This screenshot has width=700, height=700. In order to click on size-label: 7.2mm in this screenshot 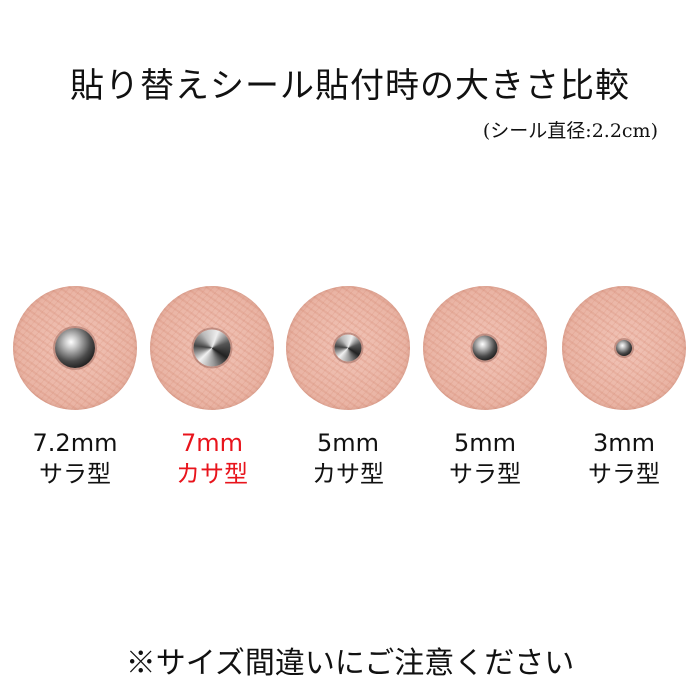, I will do `click(75, 443)`.